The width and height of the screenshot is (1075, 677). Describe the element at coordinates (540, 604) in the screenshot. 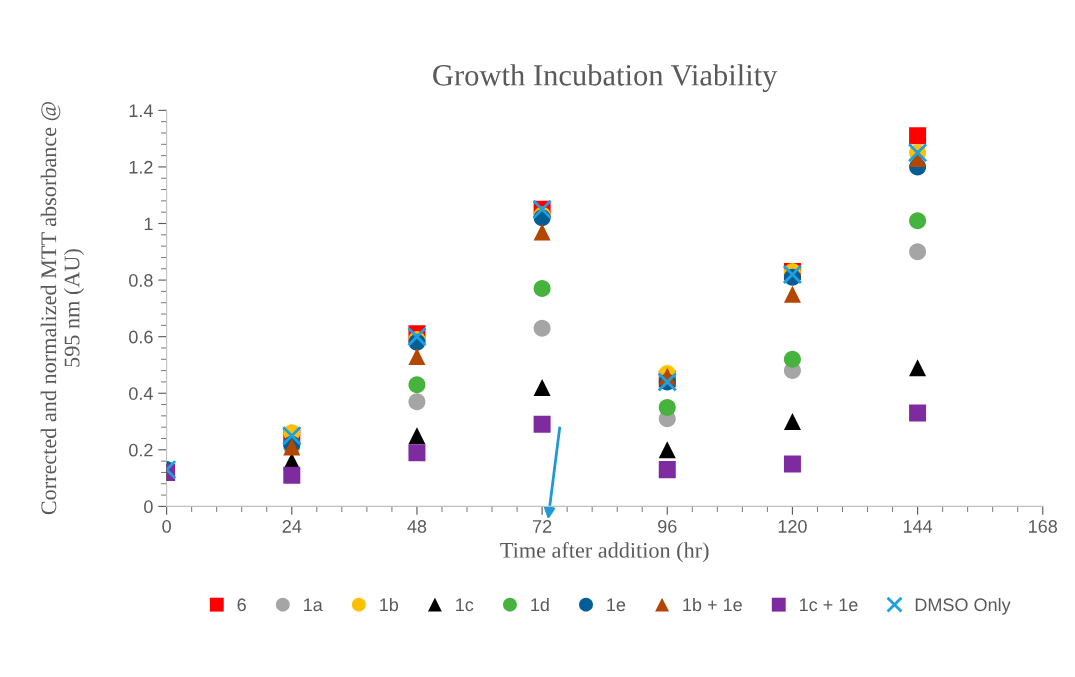

I see `legend-label: 1d` at that location.